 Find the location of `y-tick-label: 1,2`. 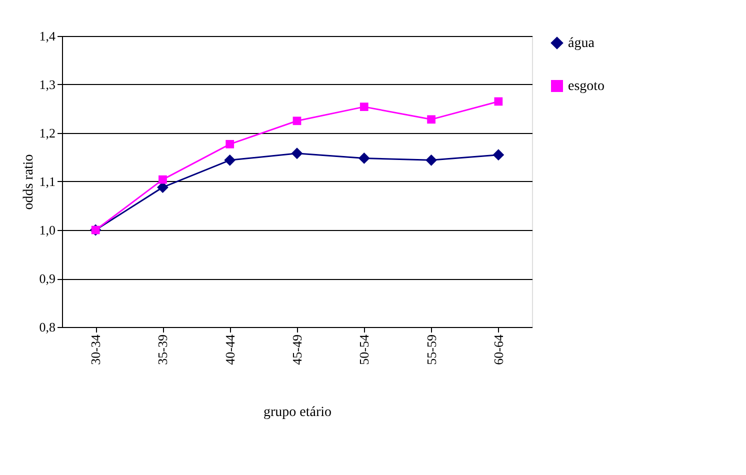

y-tick-label: 1,2 is located at coordinates (47, 133).